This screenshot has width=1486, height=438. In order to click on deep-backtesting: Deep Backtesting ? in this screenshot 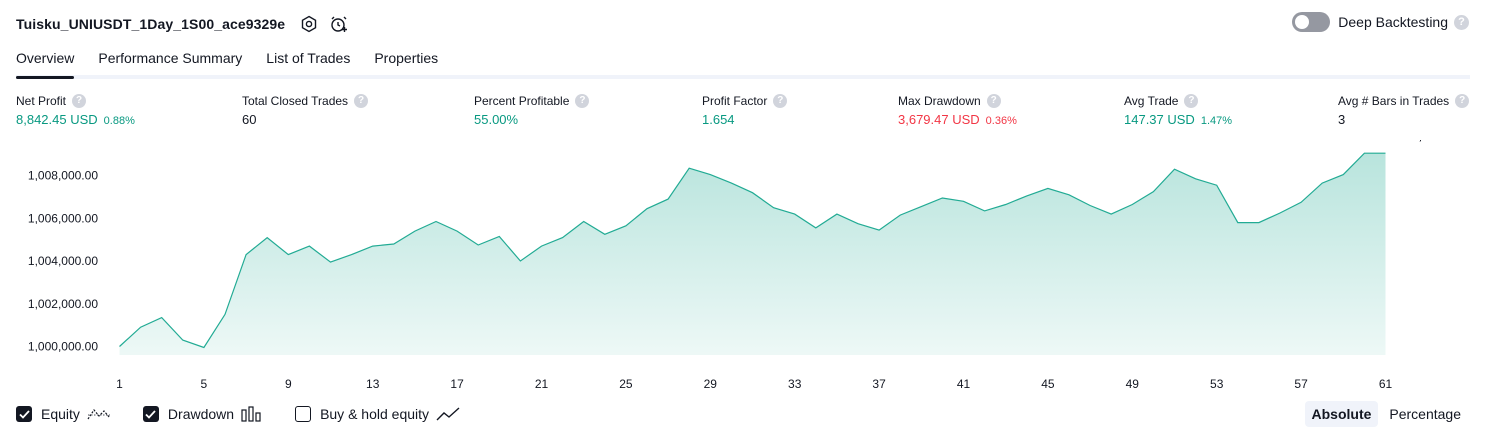, I will do `click(1380, 22)`.